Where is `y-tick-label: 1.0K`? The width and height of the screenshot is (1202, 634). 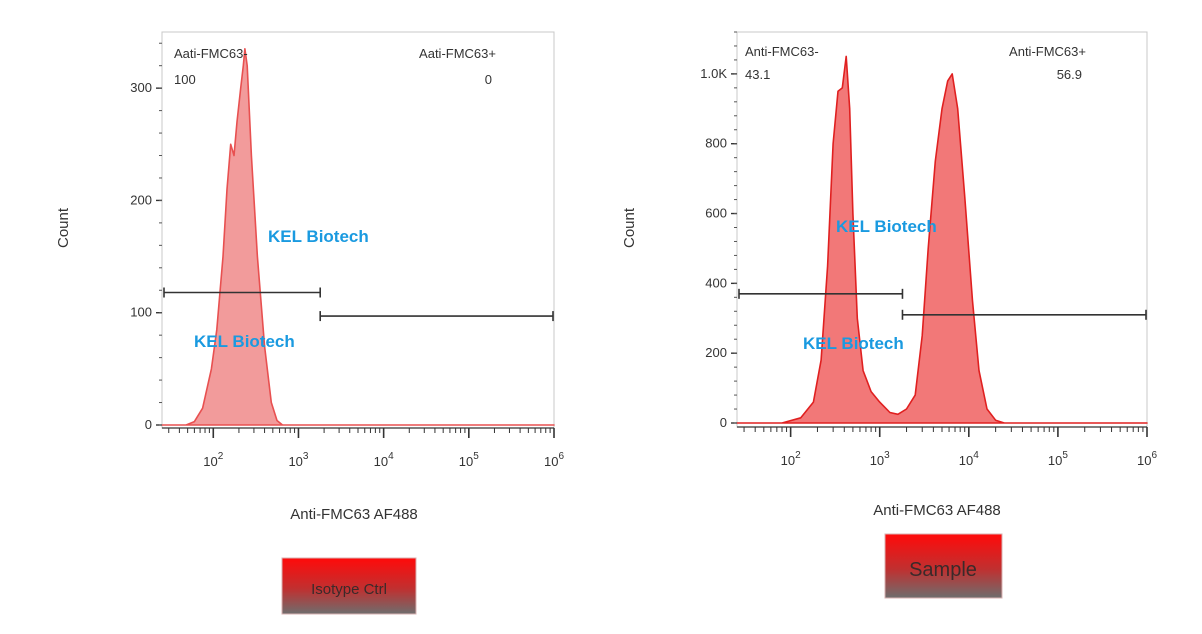
y-tick-label: 1.0K is located at coordinates (713, 73).